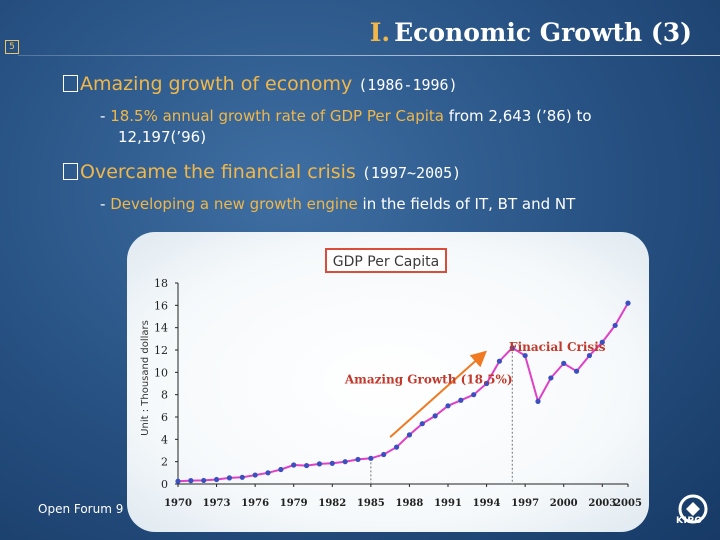 This screenshot has width=720, height=540. I want to click on title-text: Economic Growth (3), so click(543, 32).